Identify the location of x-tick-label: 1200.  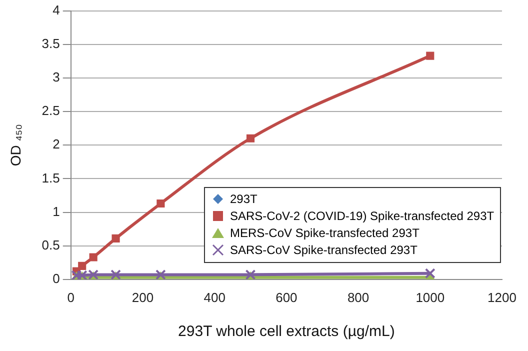
(502, 297).